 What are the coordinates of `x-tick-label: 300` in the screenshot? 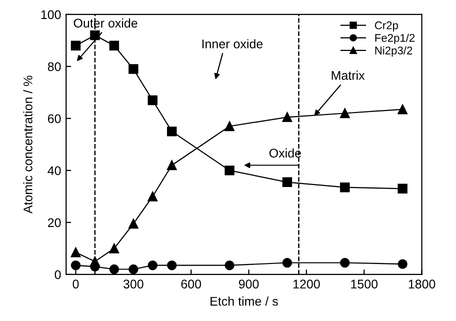 It's located at (133, 284).